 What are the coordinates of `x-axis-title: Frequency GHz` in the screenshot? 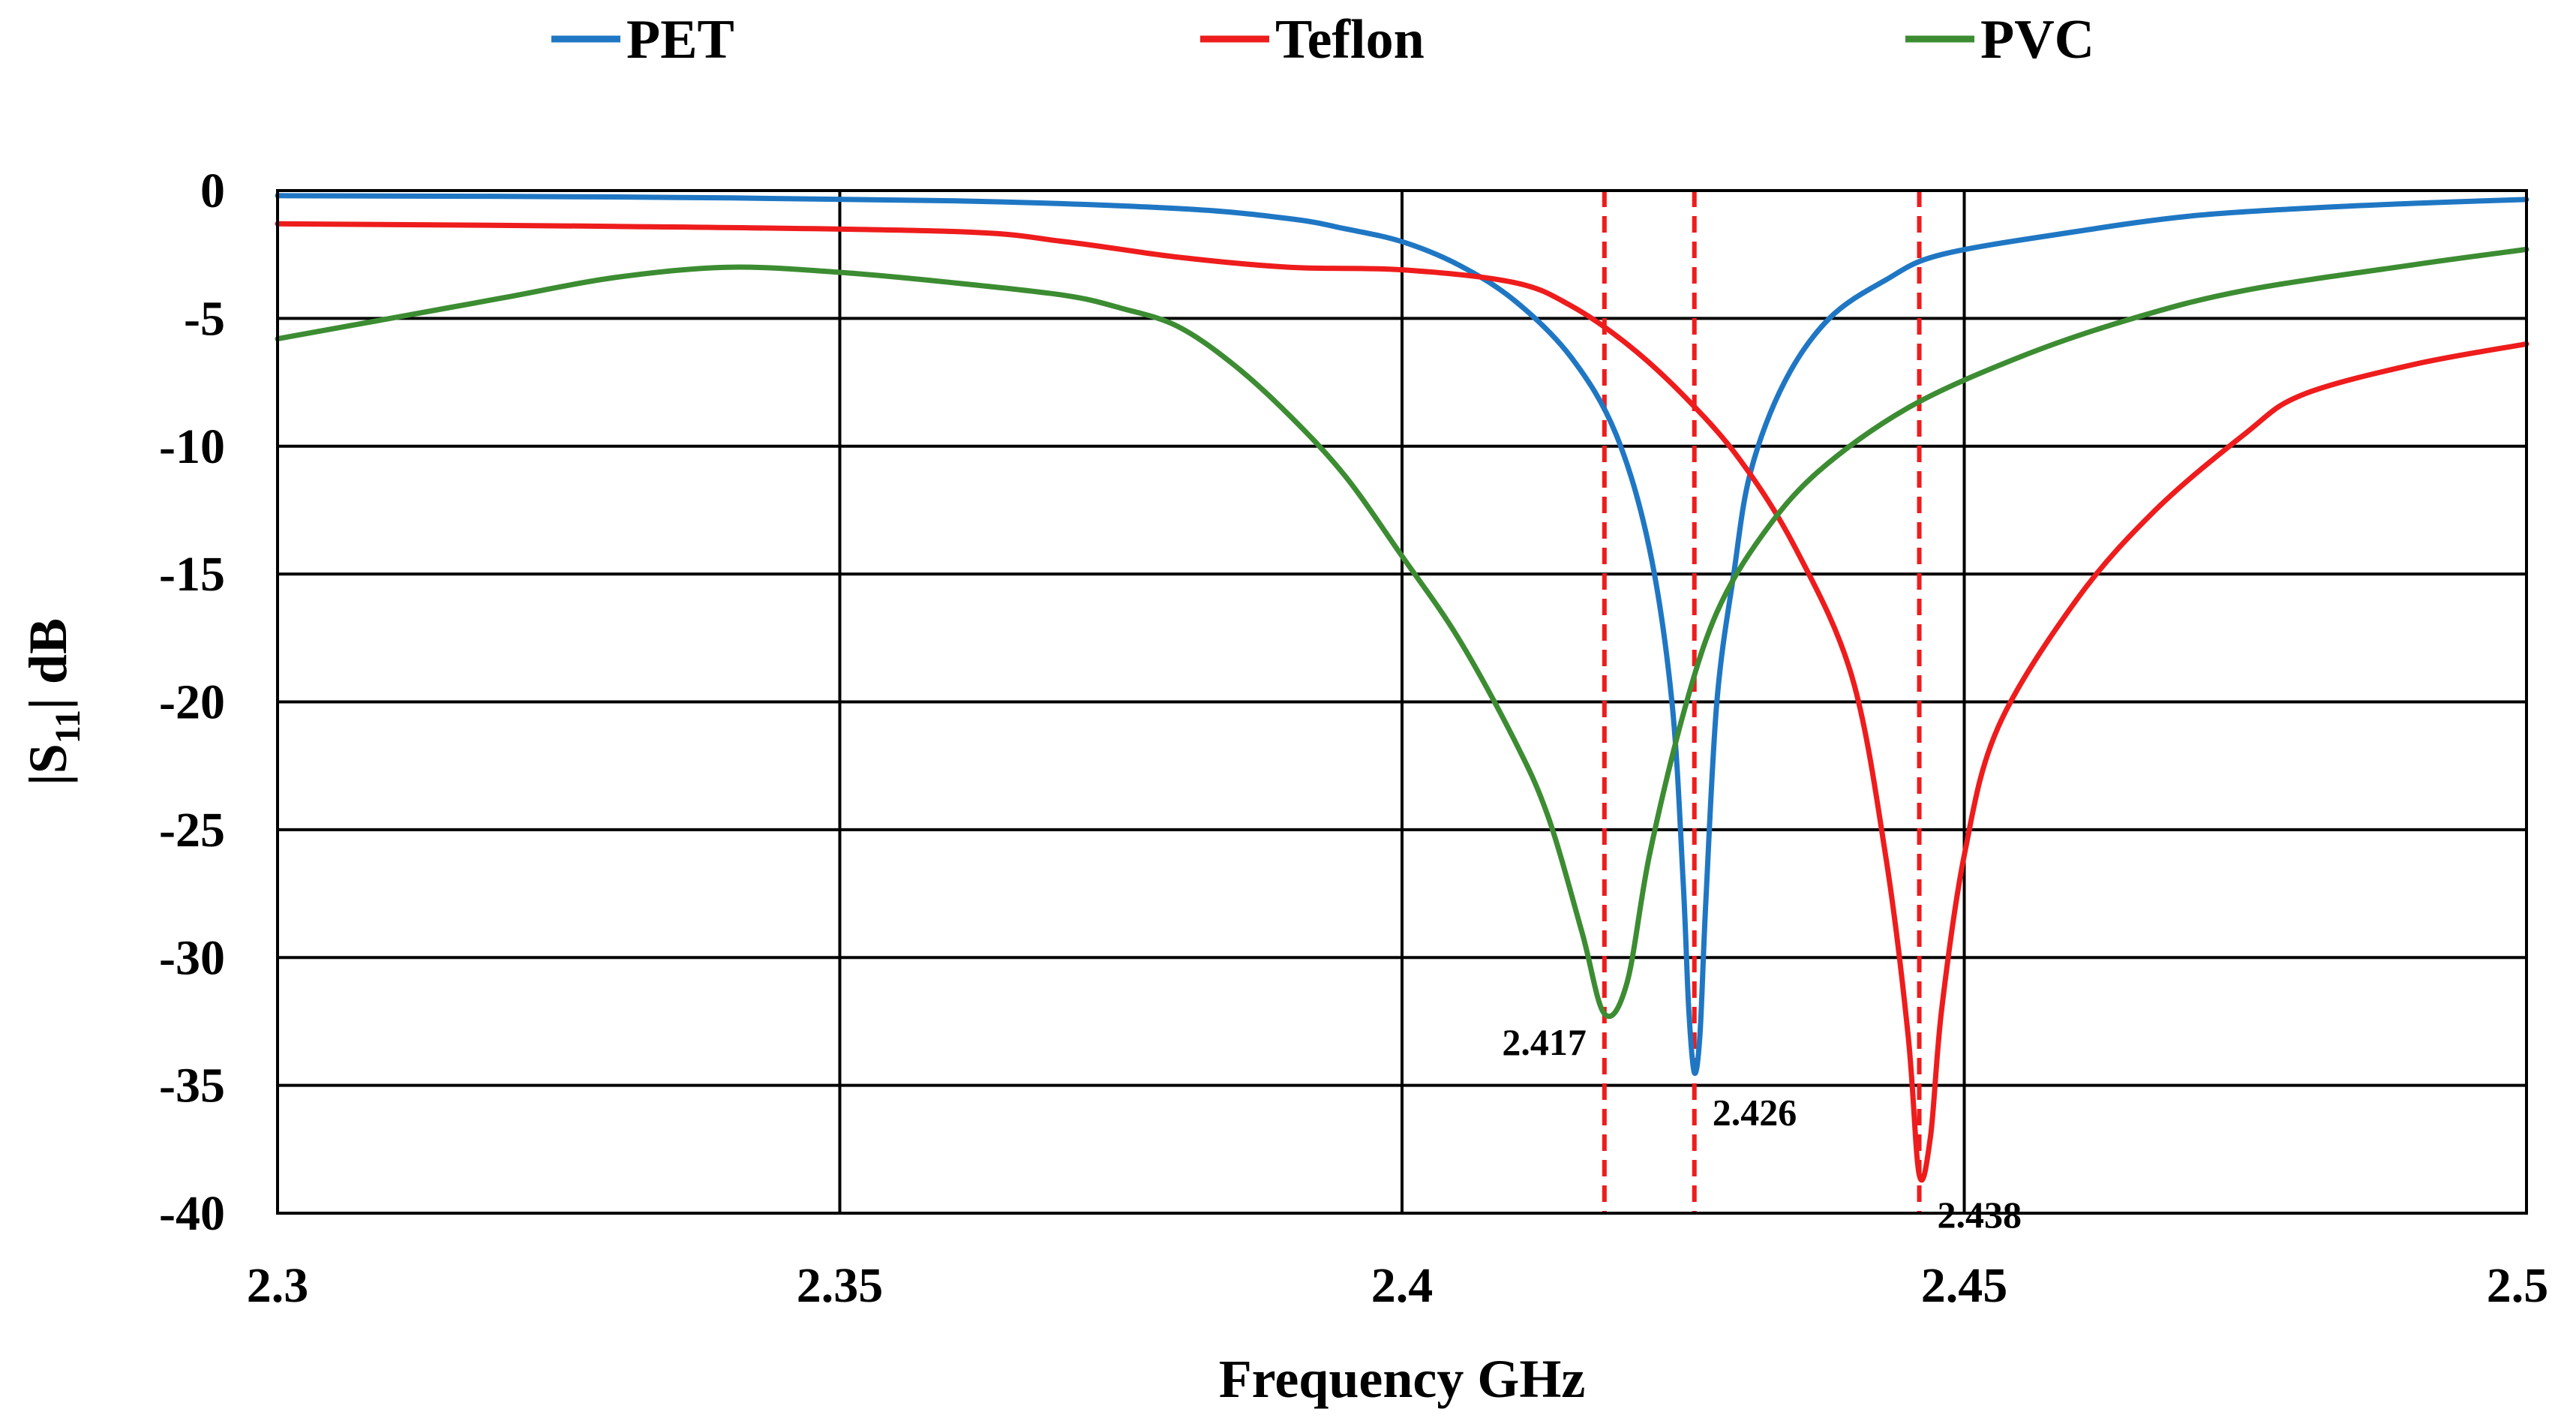 It's located at (1402, 1379).